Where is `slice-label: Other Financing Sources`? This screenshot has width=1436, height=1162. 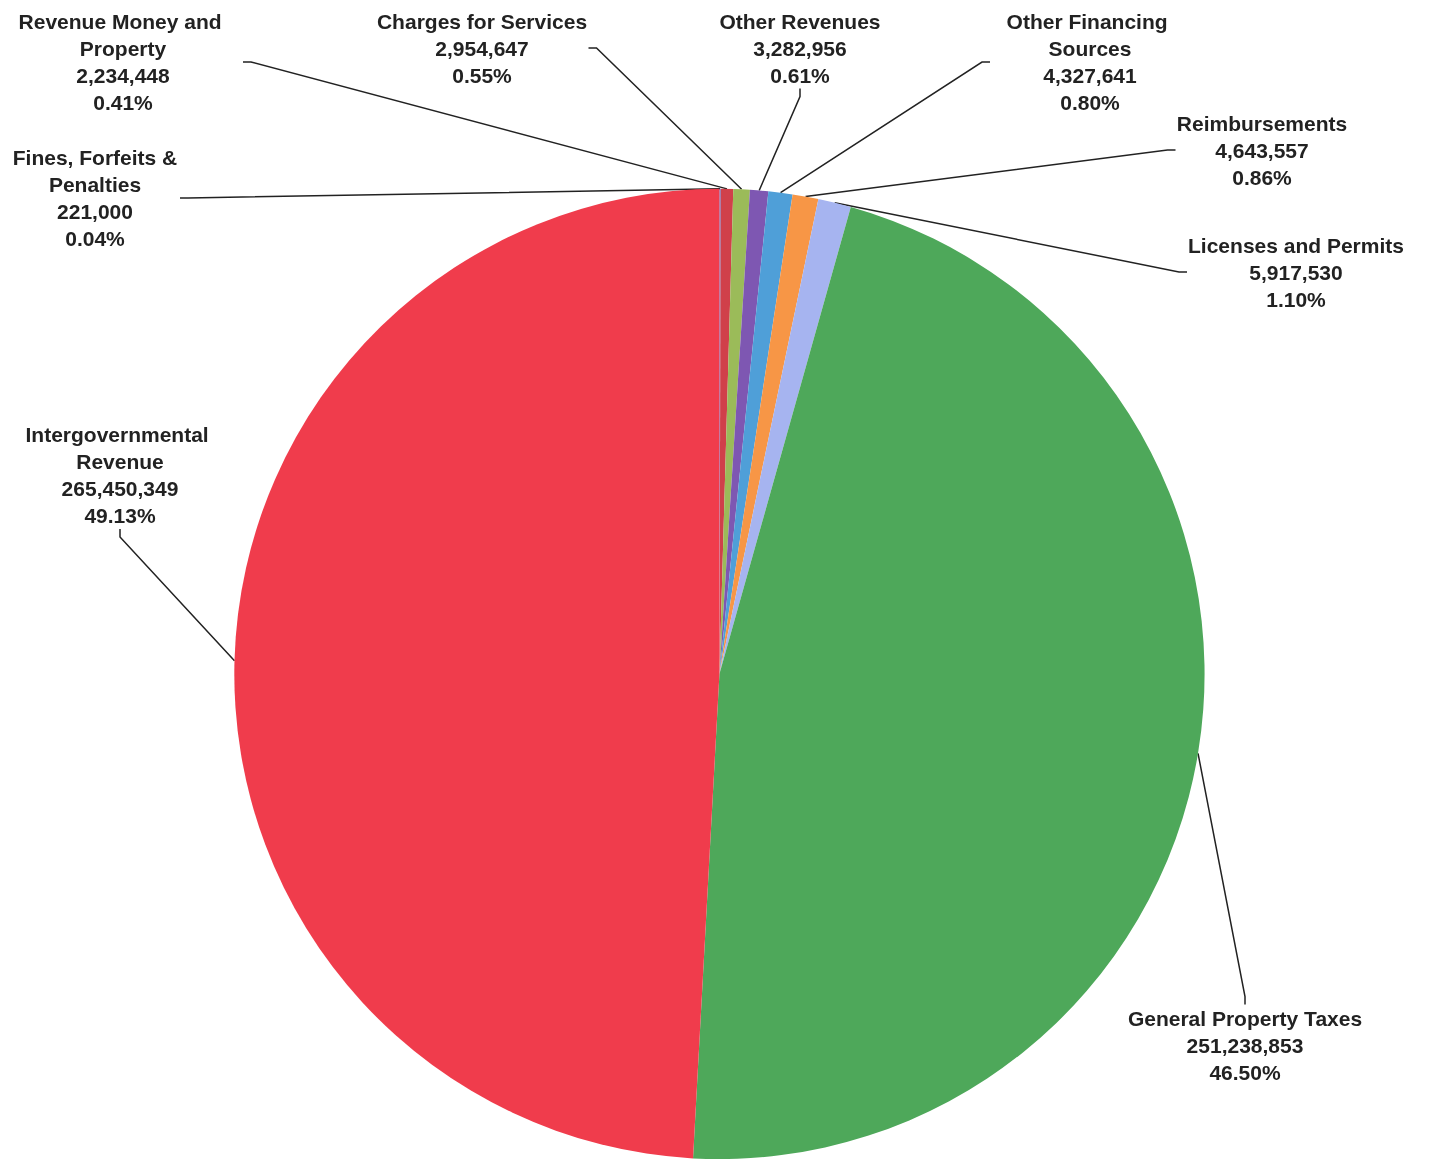 slice-label: Other Financing Sources is located at coordinates (1090, 35).